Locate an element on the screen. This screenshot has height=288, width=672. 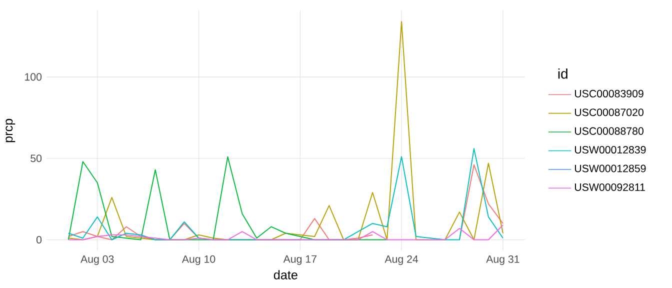
legend-label: USW00092811 is located at coordinates (609, 187).